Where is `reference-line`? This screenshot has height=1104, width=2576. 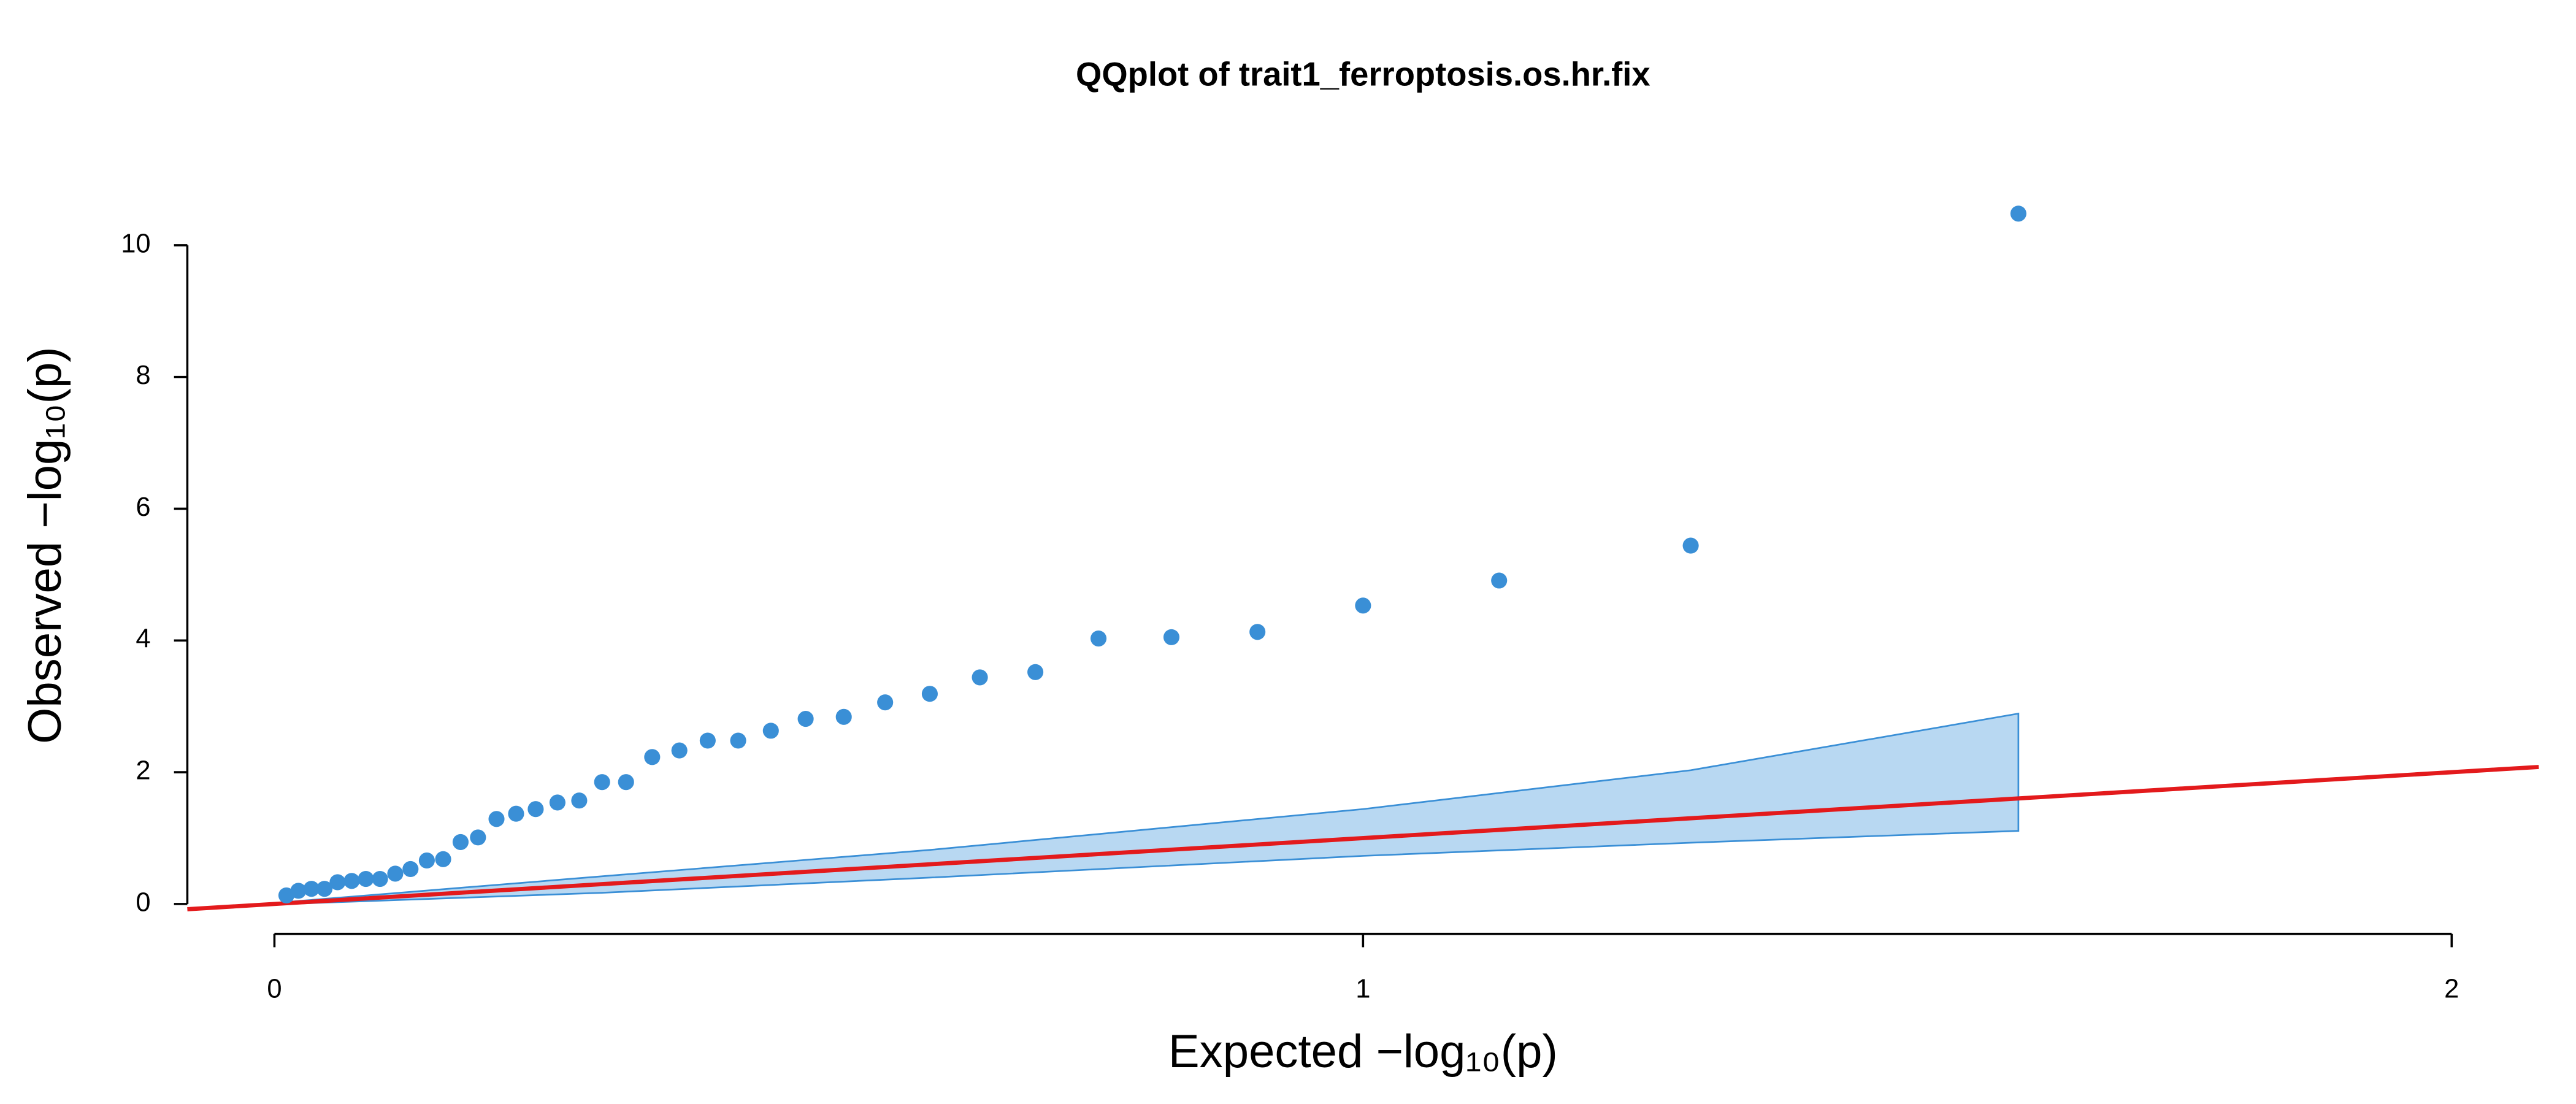 reference-line is located at coordinates (1363, 838).